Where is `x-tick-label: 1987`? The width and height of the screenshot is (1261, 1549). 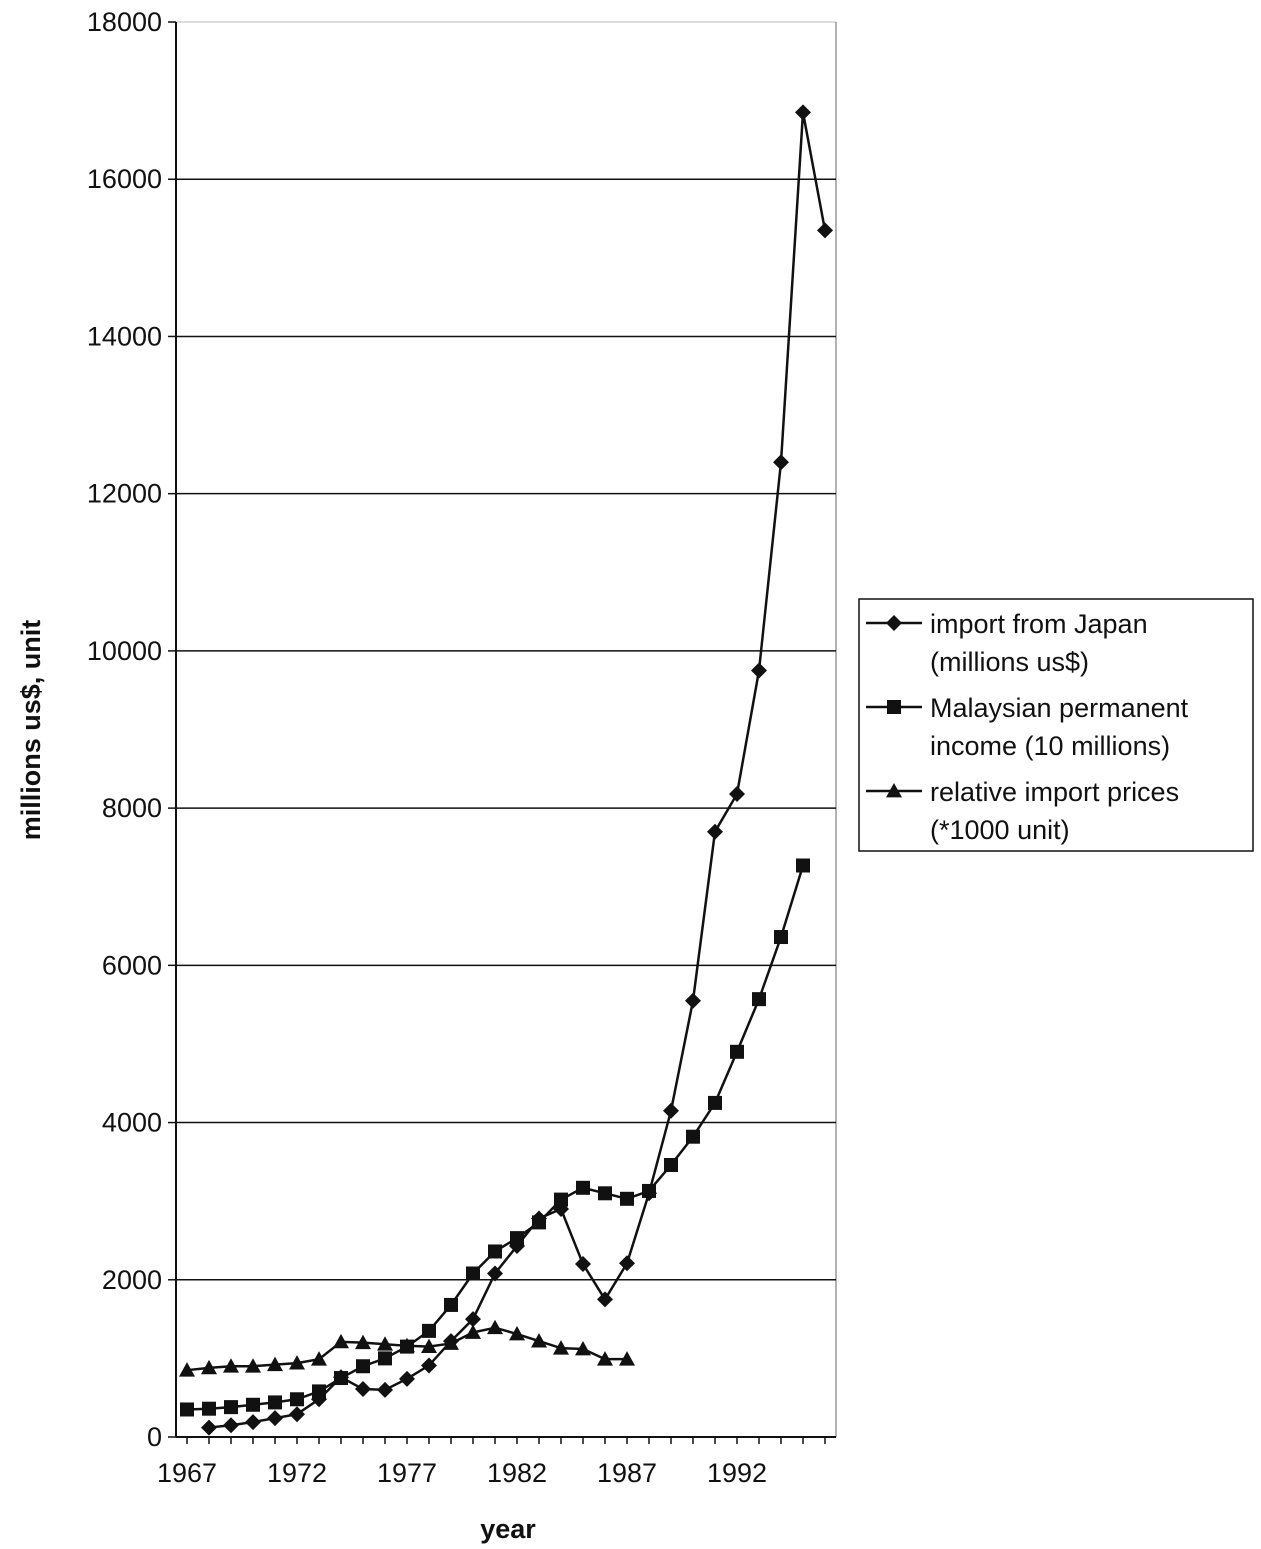
x-tick-label: 1987 is located at coordinates (627, 1473).